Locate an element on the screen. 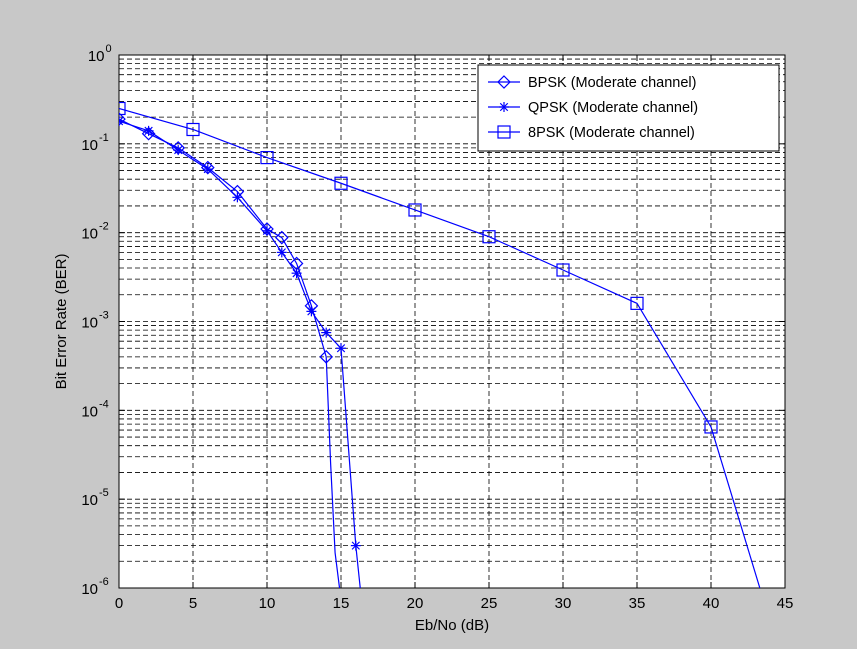  legend-label: BPSK (Moderate channel) is located at coordinates (612, 83).